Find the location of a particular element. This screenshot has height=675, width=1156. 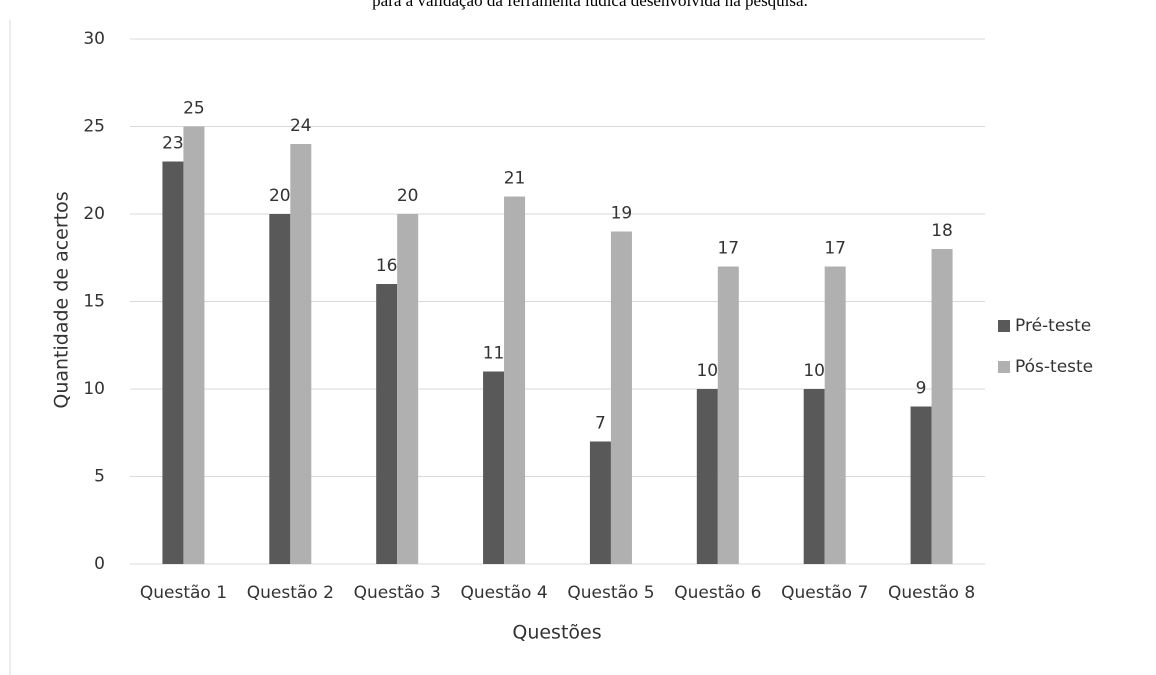

data-label: 9 is located at coordinates (921, 389).